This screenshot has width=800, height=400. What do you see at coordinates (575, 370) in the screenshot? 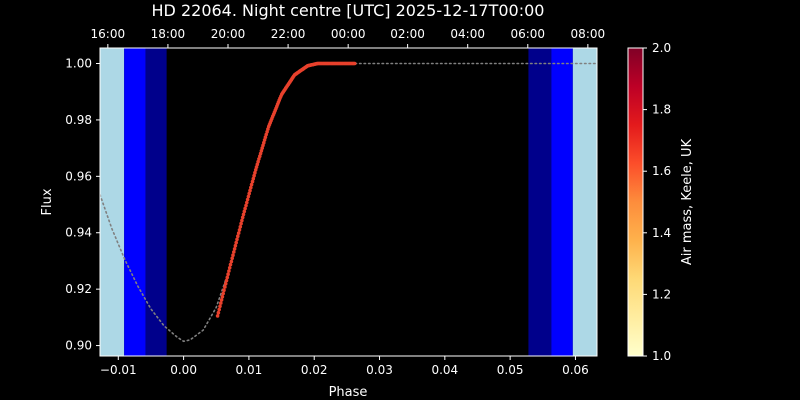
I see `x-tick-label: 0.06` at bounding box center [575, 370].